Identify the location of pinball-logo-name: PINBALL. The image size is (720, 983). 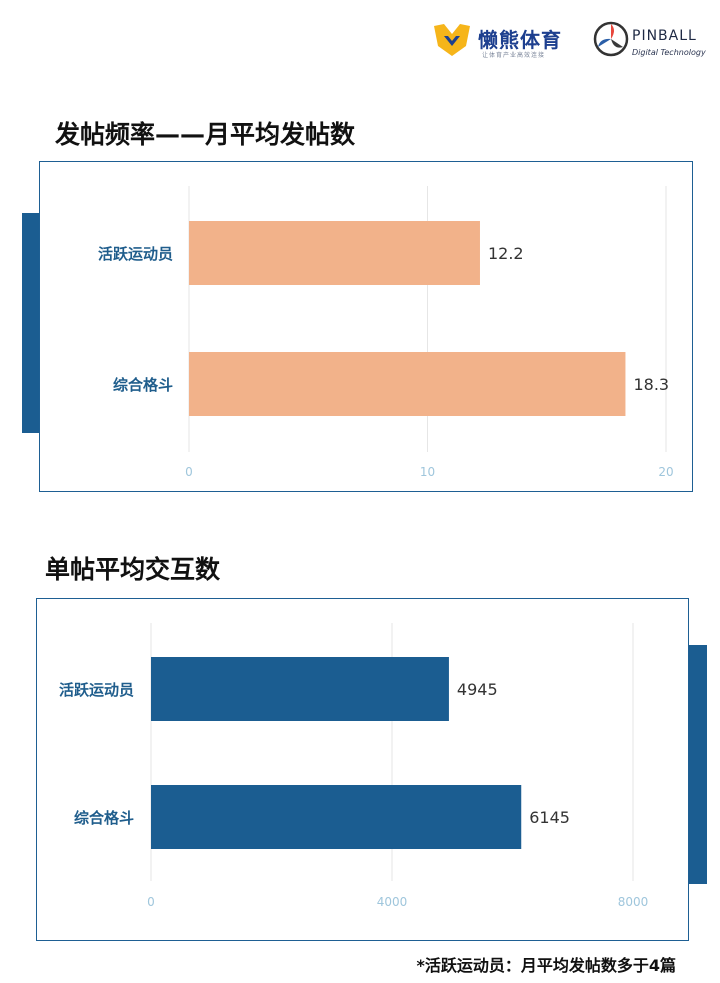
(664, 36).